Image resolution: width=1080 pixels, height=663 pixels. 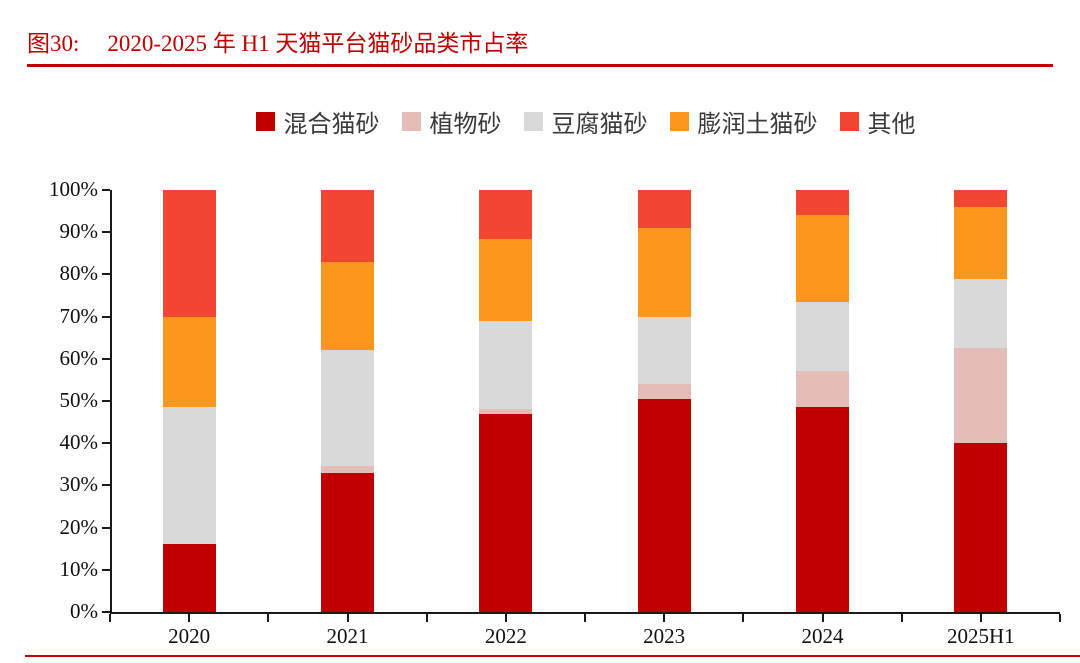 What do you see at coordinates (664, 636) in the screenshot?
I see `x-axis-category-label: 2023` at bounding box center [664, 636].